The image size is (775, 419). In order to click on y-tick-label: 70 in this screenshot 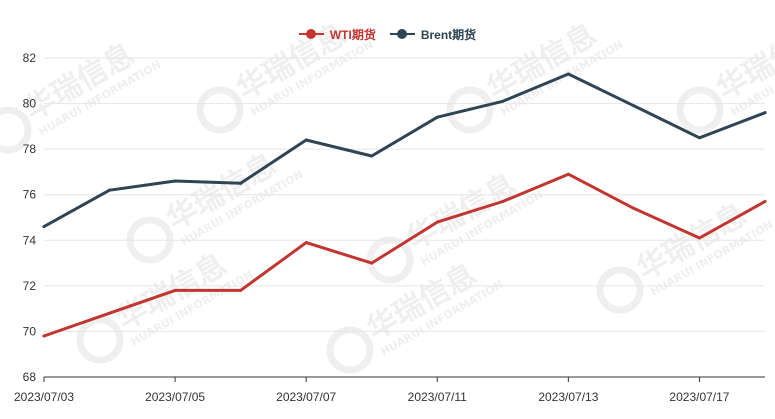, I will do `click(30, 331)`.